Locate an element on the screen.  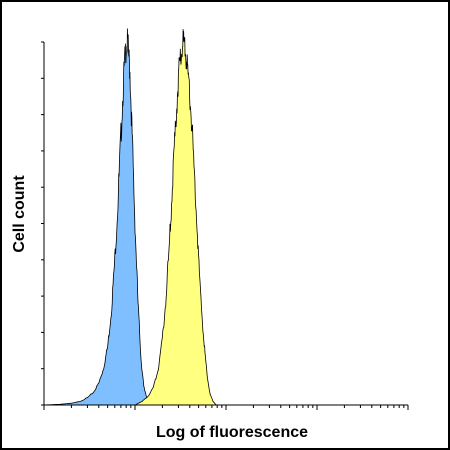
x-axis-label: Log of fluorescence is located at coordinates (232, 432).